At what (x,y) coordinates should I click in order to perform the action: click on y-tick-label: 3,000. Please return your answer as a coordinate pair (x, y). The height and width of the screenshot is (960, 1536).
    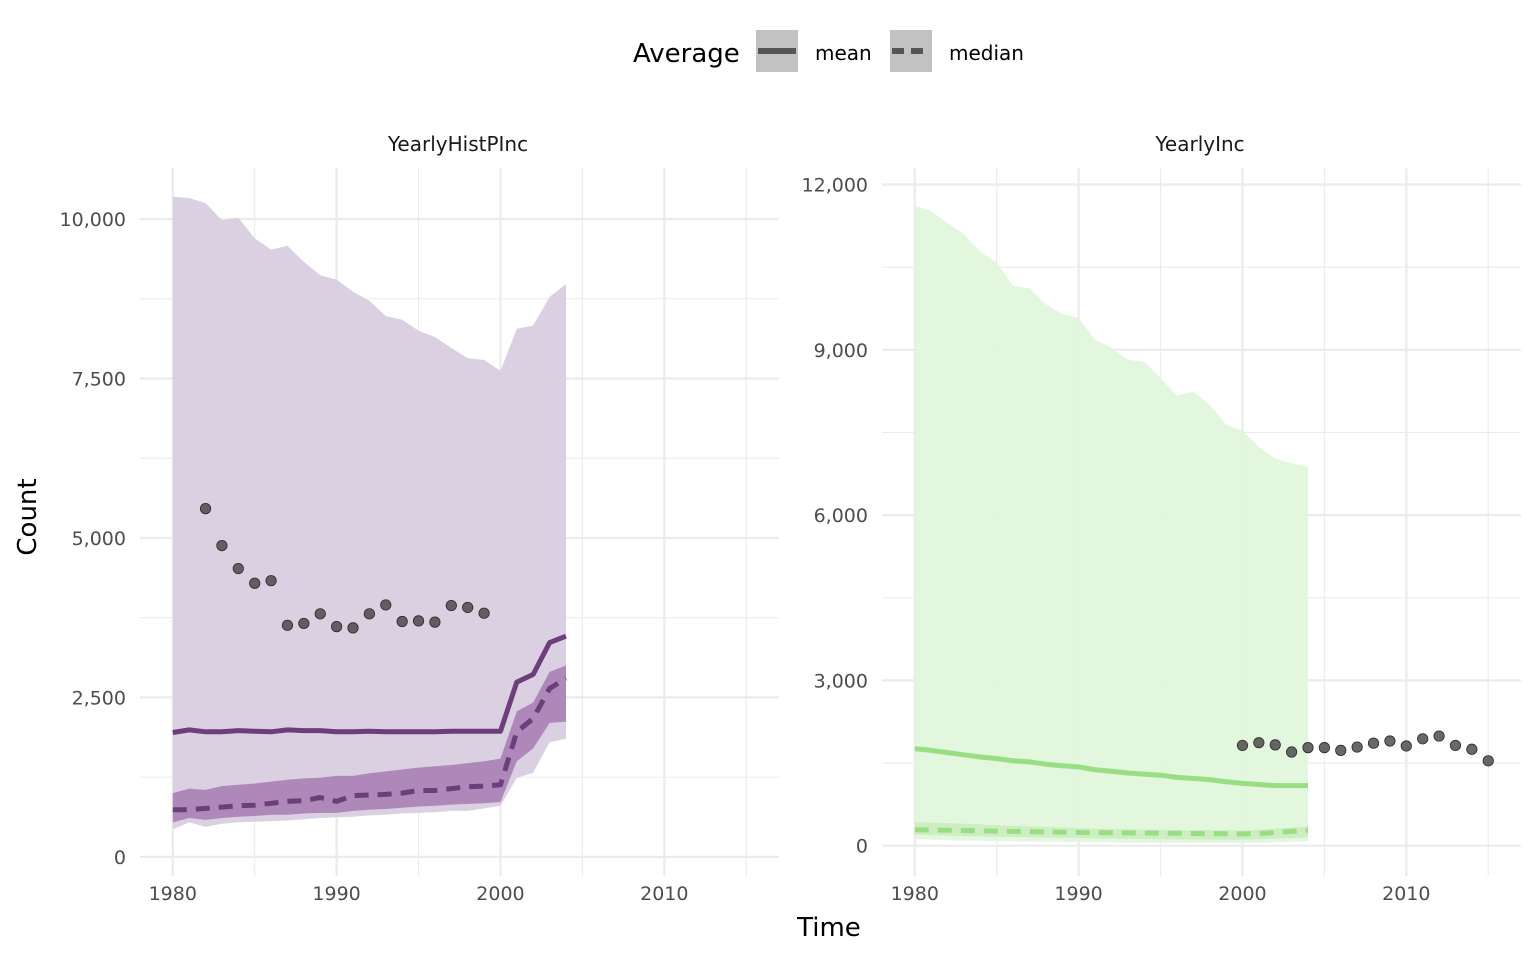
    Looking at the image, I should click on (841, 681).